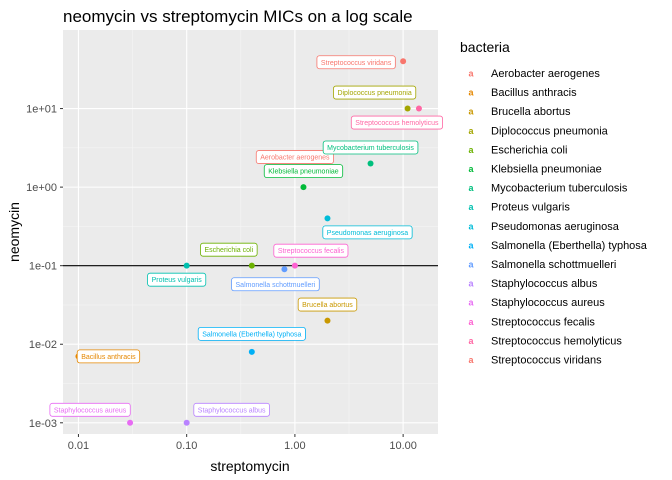 This screenshot has height=480, width=672. I want to click on legend-label: Streptococcus hemolyticus, so click(556, 341).